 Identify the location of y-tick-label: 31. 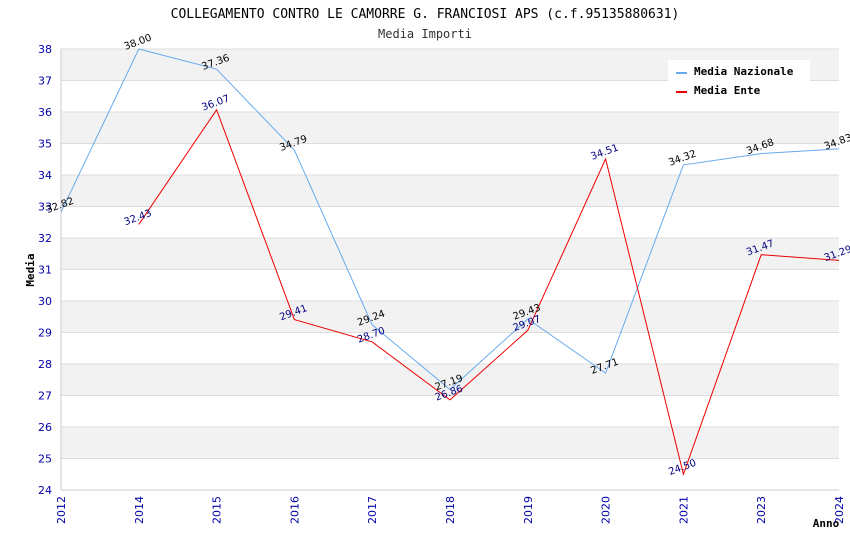
(45, 270).